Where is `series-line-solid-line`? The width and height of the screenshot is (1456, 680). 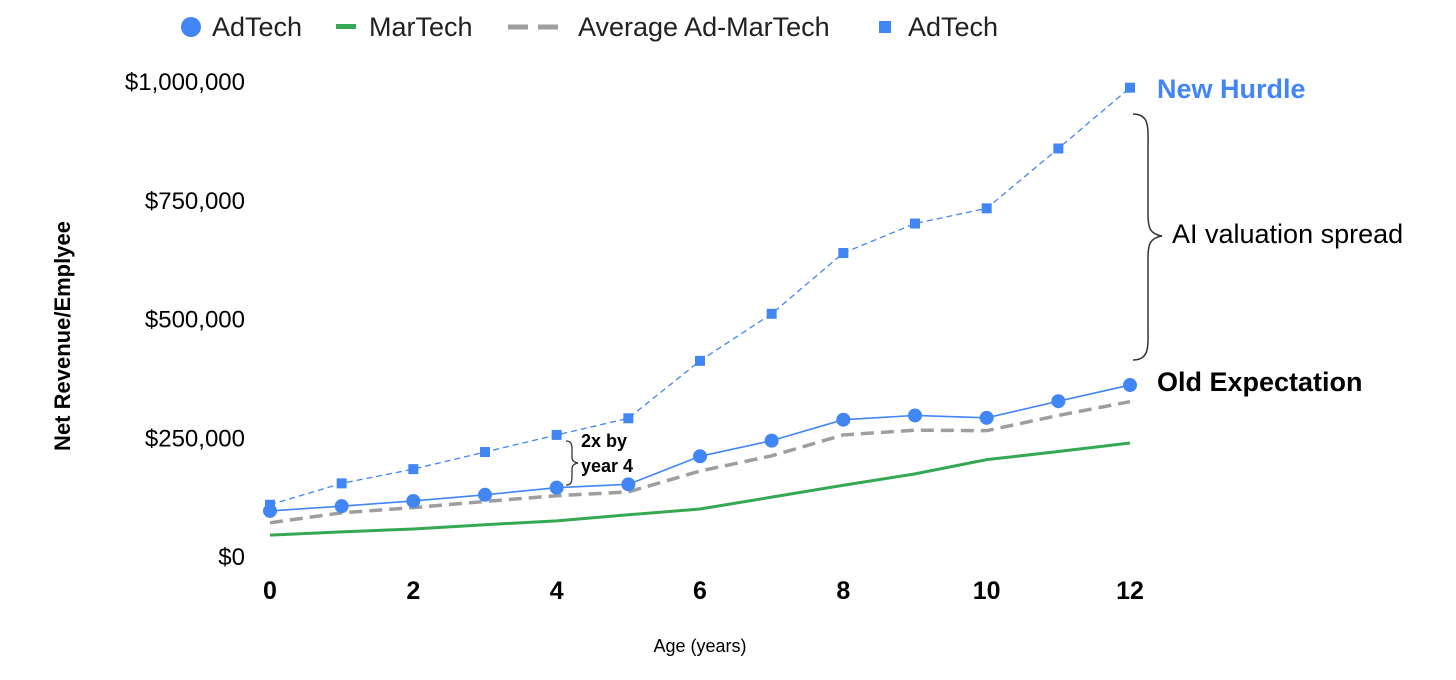
series-line-solid-line is located at coordinates (700, 489).